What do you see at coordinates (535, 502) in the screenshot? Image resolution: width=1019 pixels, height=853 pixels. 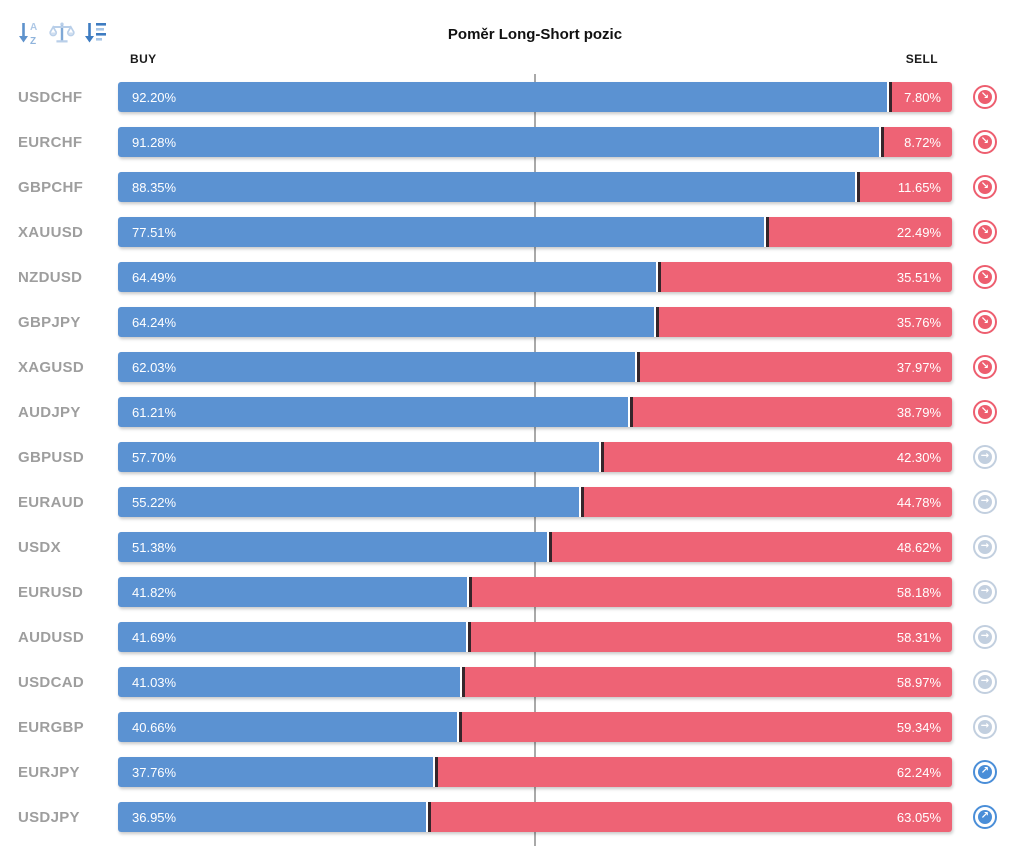 I see `long-short-bar: 55.22% 44.78%` at bounding box center [535, 502].